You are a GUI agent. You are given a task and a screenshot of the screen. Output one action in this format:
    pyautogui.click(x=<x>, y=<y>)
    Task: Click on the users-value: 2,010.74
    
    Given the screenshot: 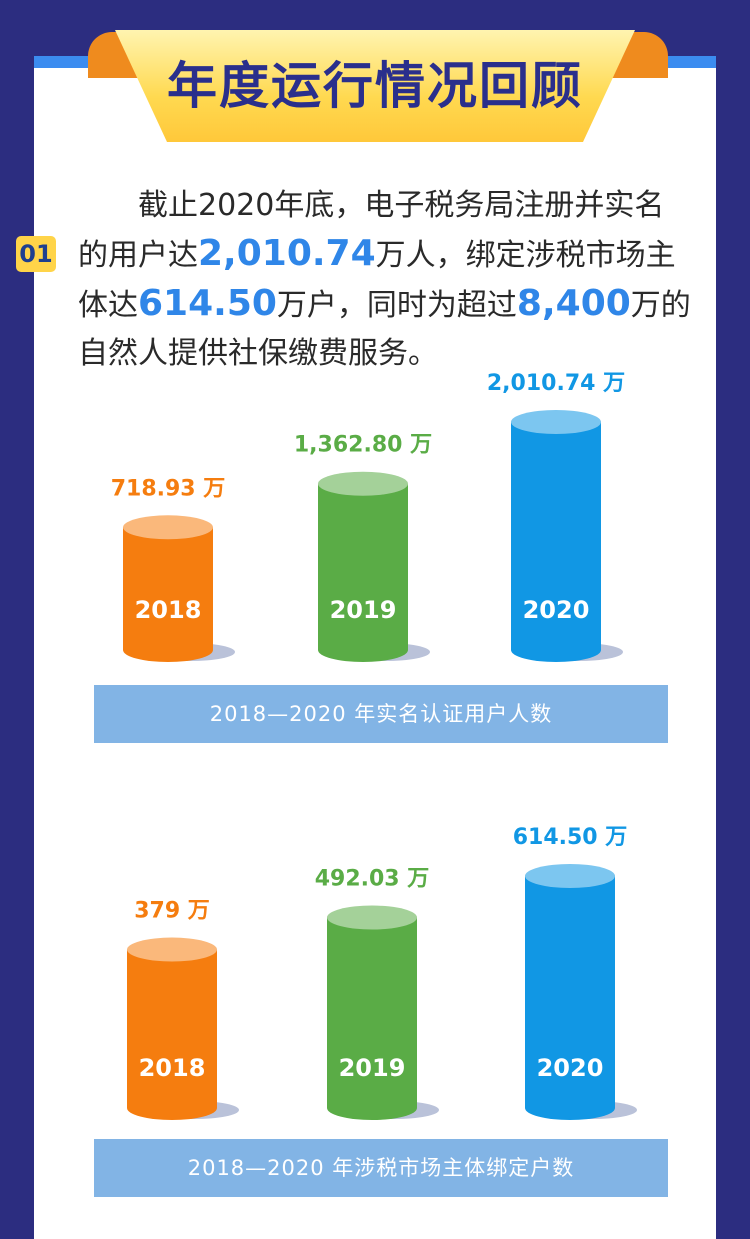 What is the action you would take?
    pyautogui.click(x=287, y=253)
    